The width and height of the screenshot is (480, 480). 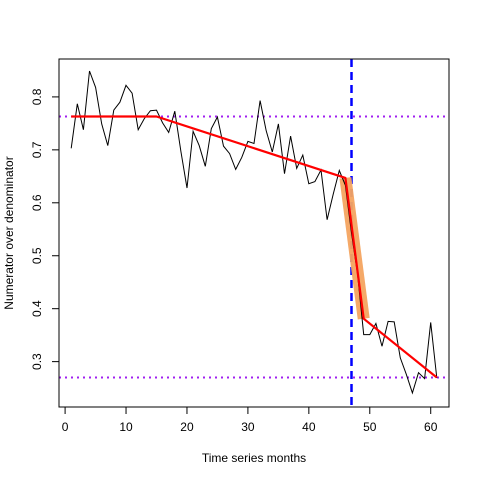 I want to click on x-axis-title: Time series months, so click(x=254, y=458).